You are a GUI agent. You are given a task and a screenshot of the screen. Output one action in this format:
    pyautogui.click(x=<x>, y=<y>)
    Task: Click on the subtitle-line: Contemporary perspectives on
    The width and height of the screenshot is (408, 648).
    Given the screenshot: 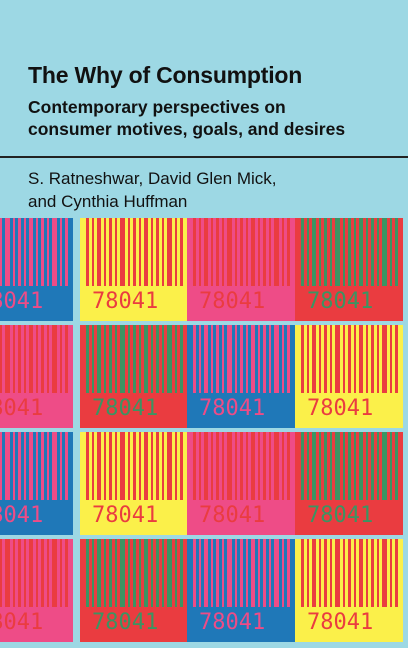 What is the action you would take?
    pyautogui.click(x=157, y=107)
    